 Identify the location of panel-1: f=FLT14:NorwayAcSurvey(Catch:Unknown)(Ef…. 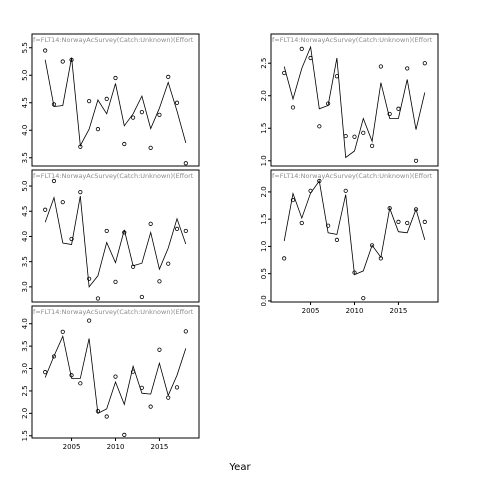
(110, 100).